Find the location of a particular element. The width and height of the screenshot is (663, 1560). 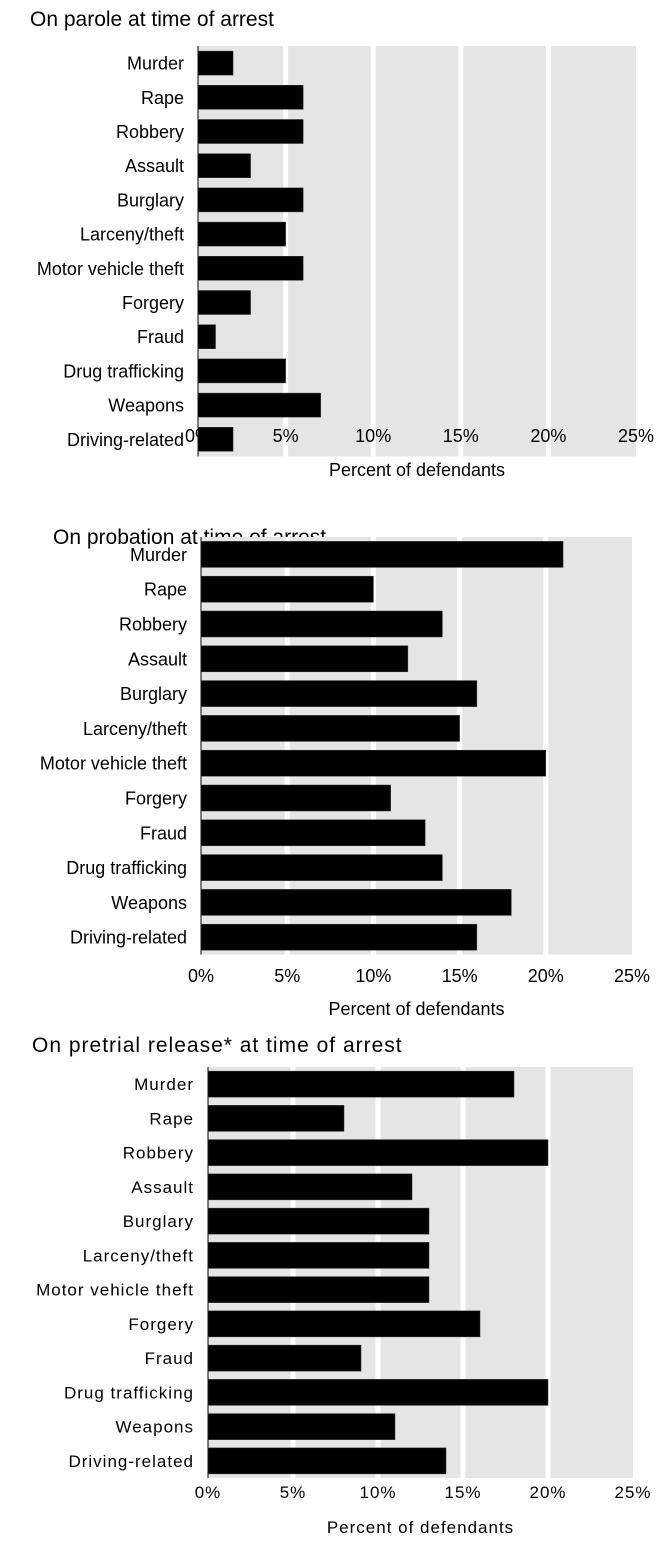

chart-title: On parole at time of arrest is located at coordinates (152, 19).